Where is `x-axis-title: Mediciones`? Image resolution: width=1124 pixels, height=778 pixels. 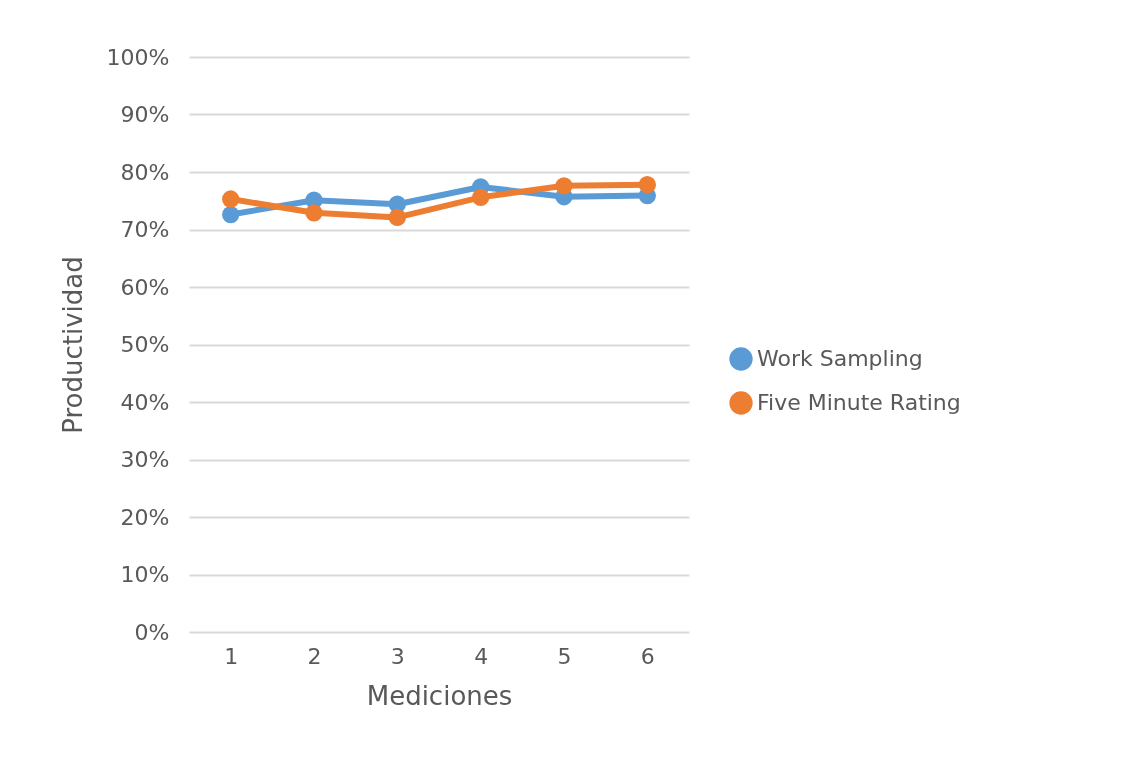 x-axis-title: Mediciones is located at coordinates (439, 695).